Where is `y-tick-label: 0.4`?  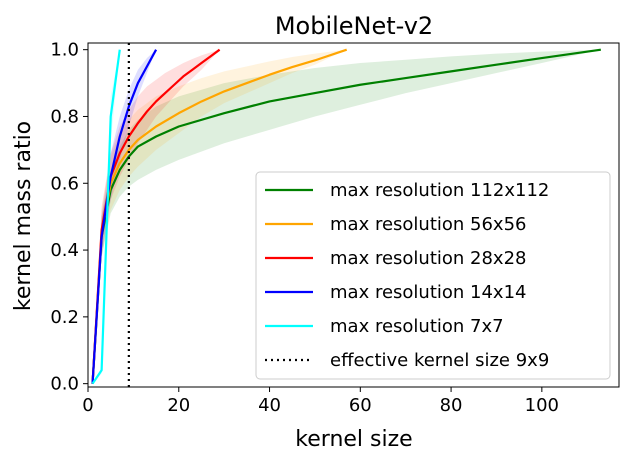
y-tick-label: 0.4 is located at coordinates (64, 250).